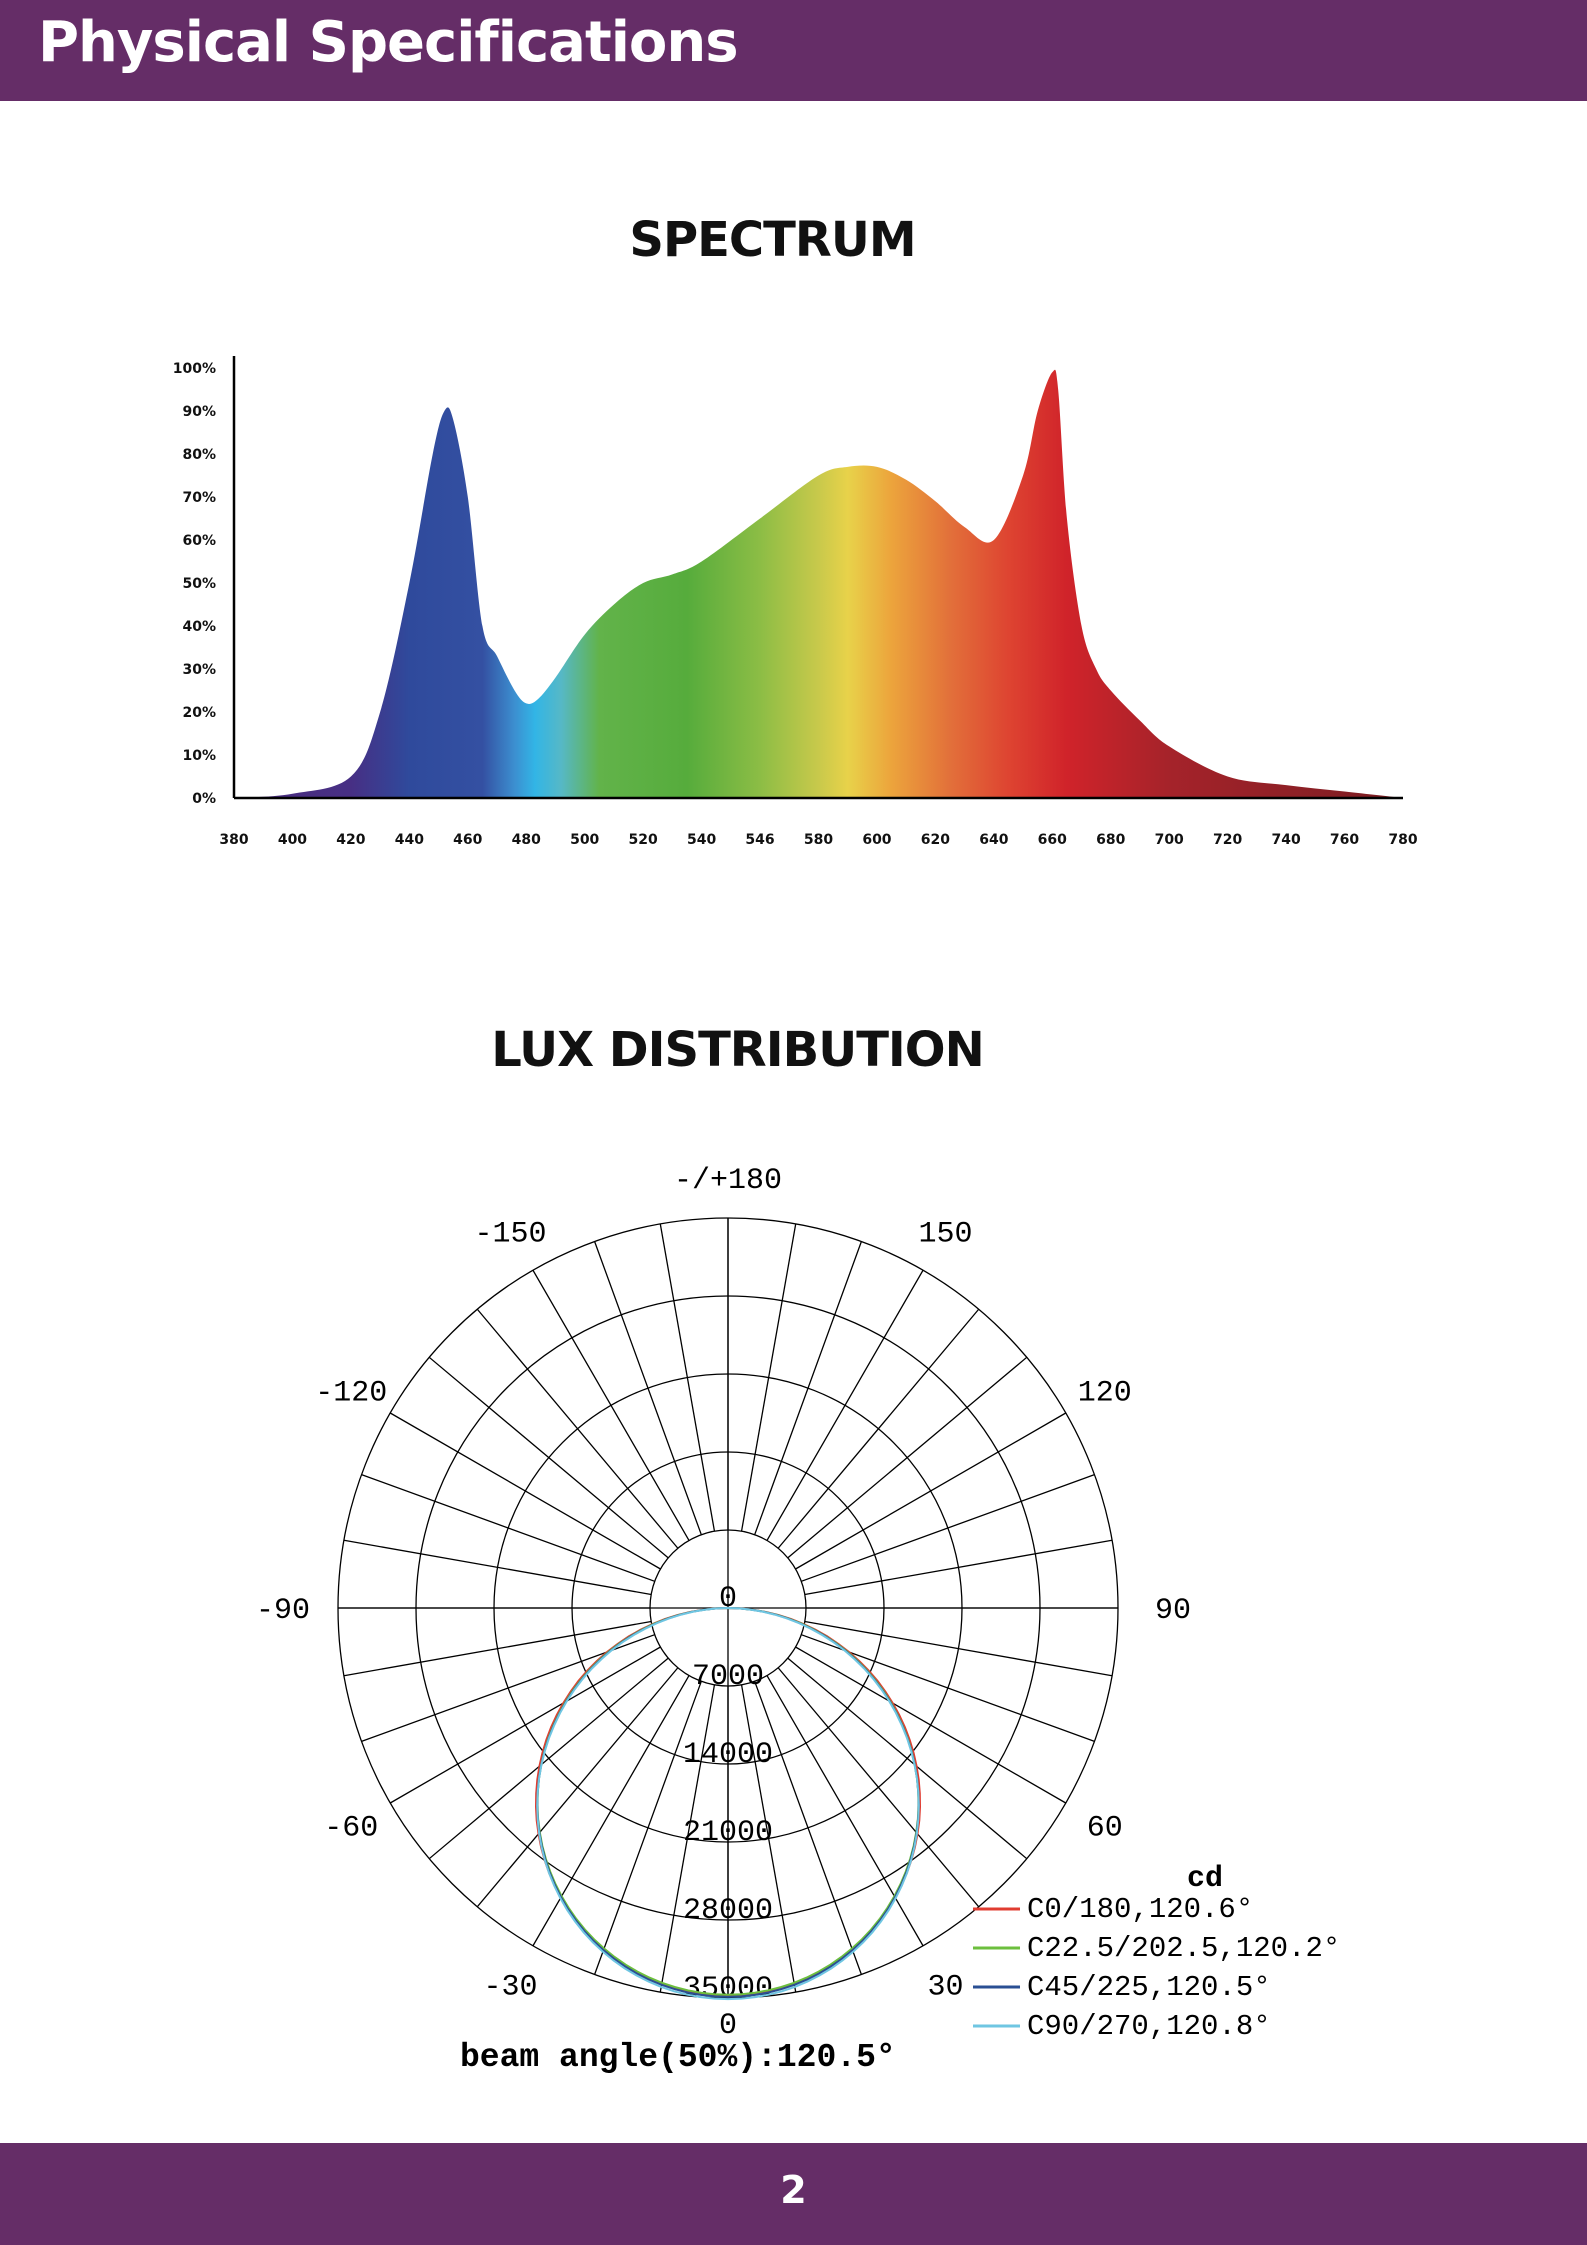 The height and width of the screenshot is (2245, 1587). Describe the element at coordinates (993, 840) in the screenshot. I see `spectrum-x-tick-label: 640` at that location.